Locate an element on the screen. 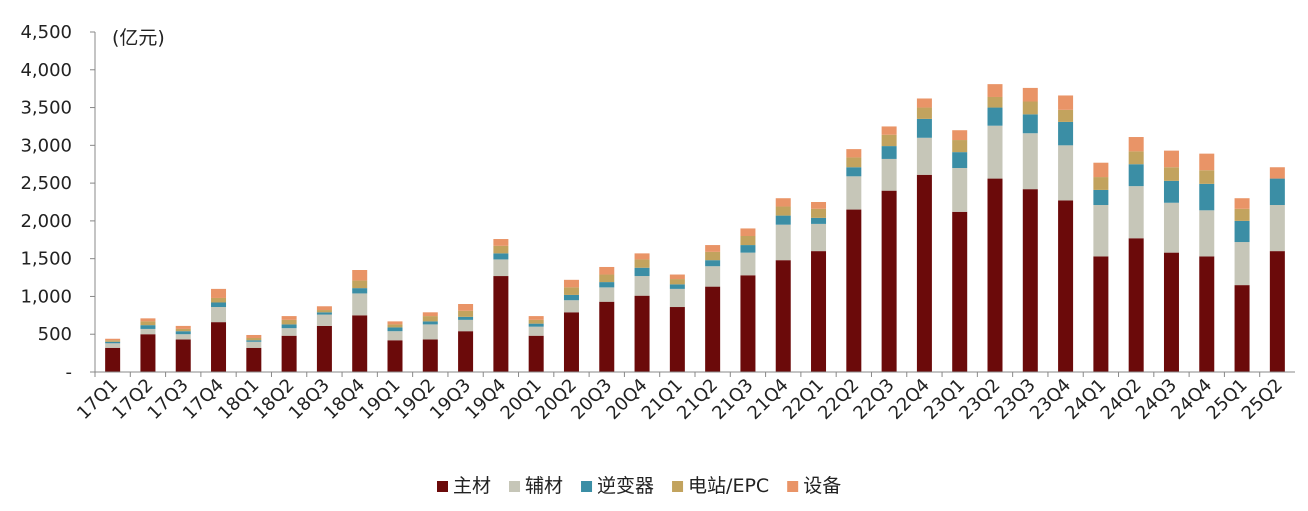 Image resolution: width=1308 pixels, height=511 pixels. bar-segment-21Q1-s4 is located at coordinates (677, 277).